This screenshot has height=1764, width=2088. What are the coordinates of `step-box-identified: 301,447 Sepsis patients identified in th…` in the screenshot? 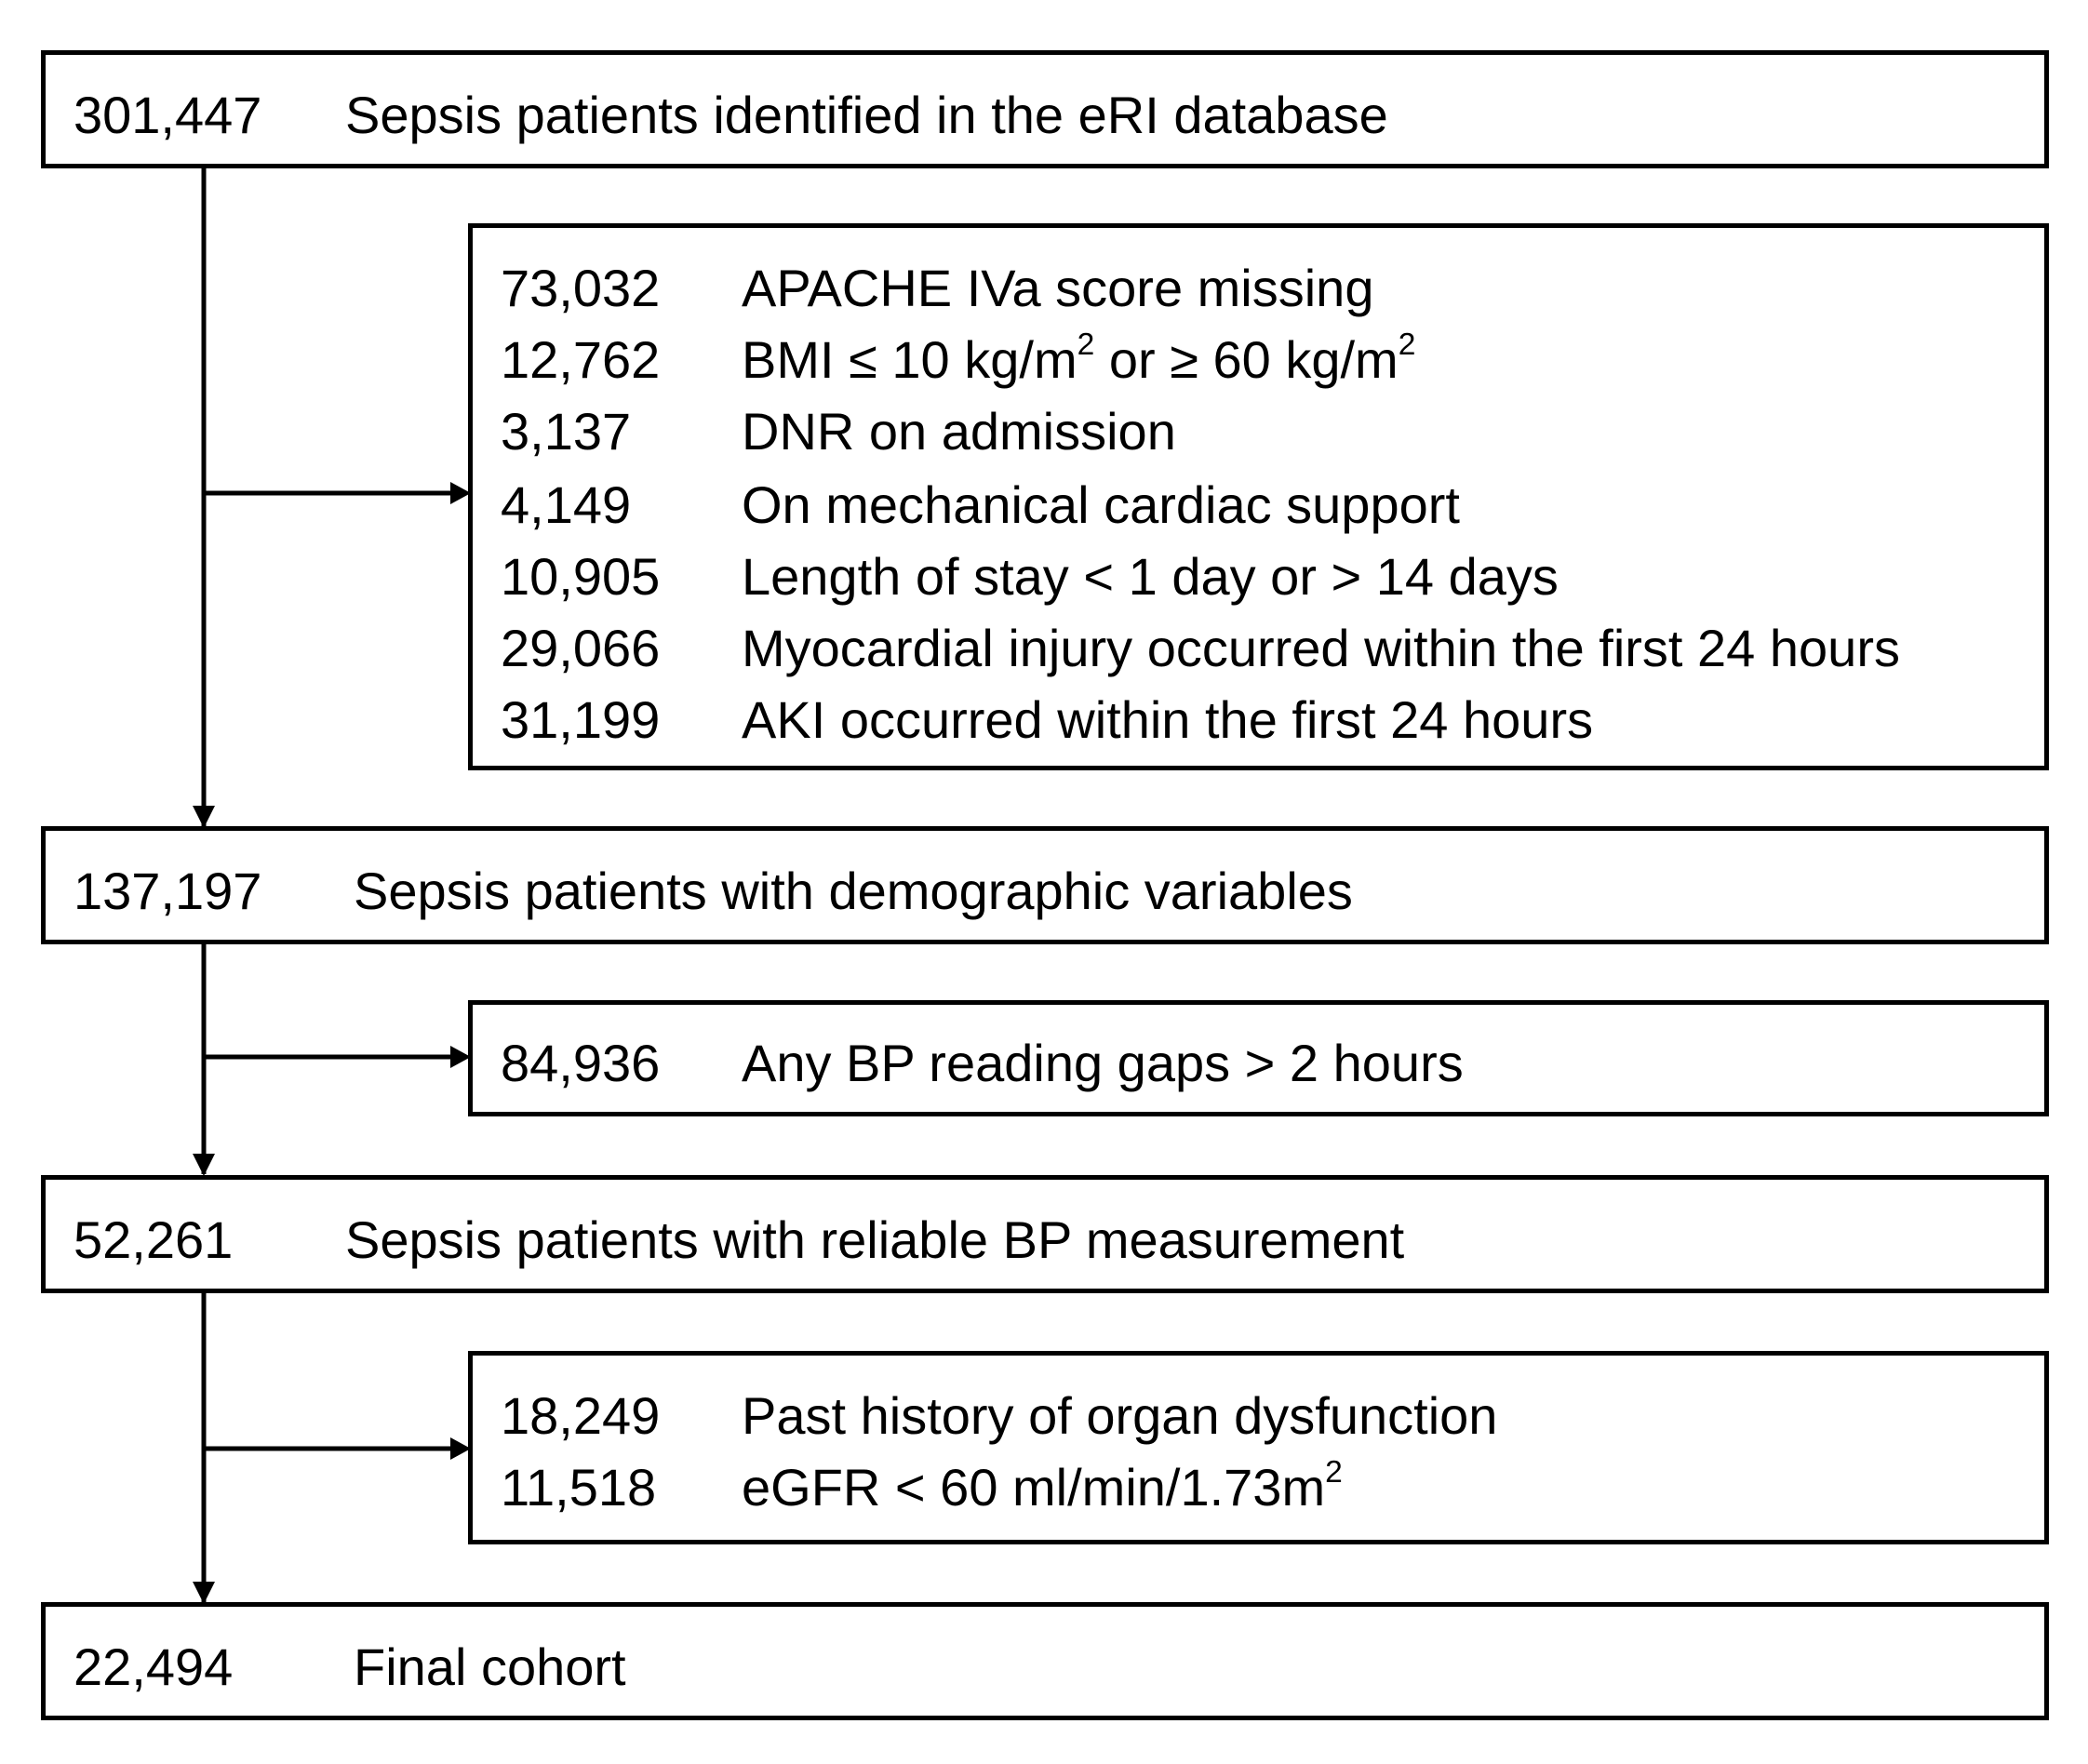 It's located at (1045, 109).